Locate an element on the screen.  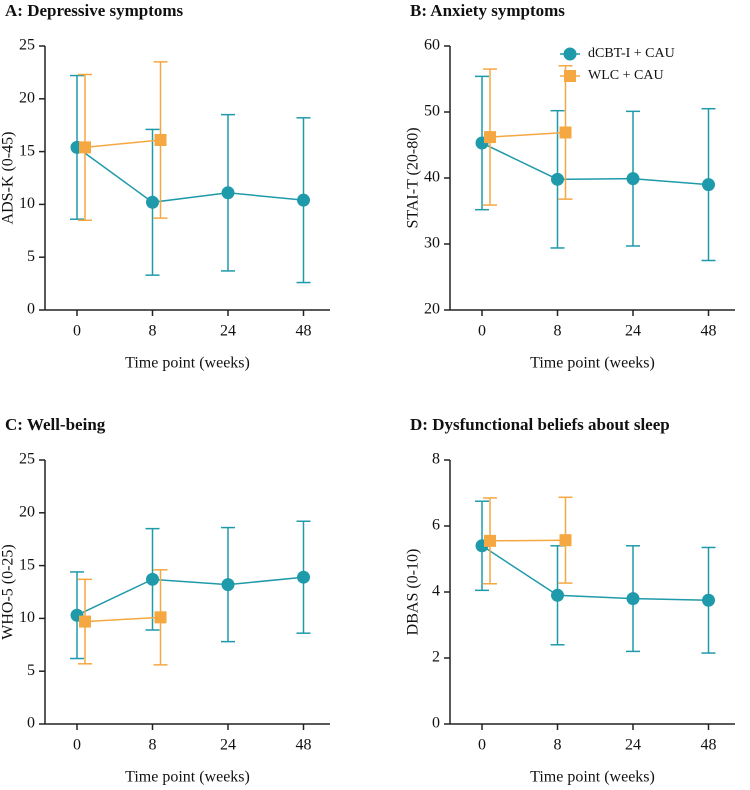
y-tick-label: 60 is located at coordinates (432, 45).